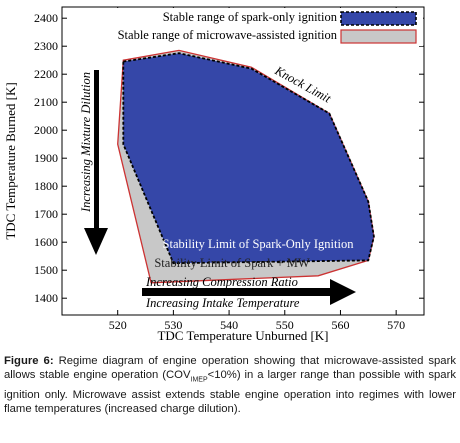 The width and height of the screenshot is (460, 443). Describe the element at coordinates (46, 46) in the screenshot. I see `y-tick-label: 2300` at that location.